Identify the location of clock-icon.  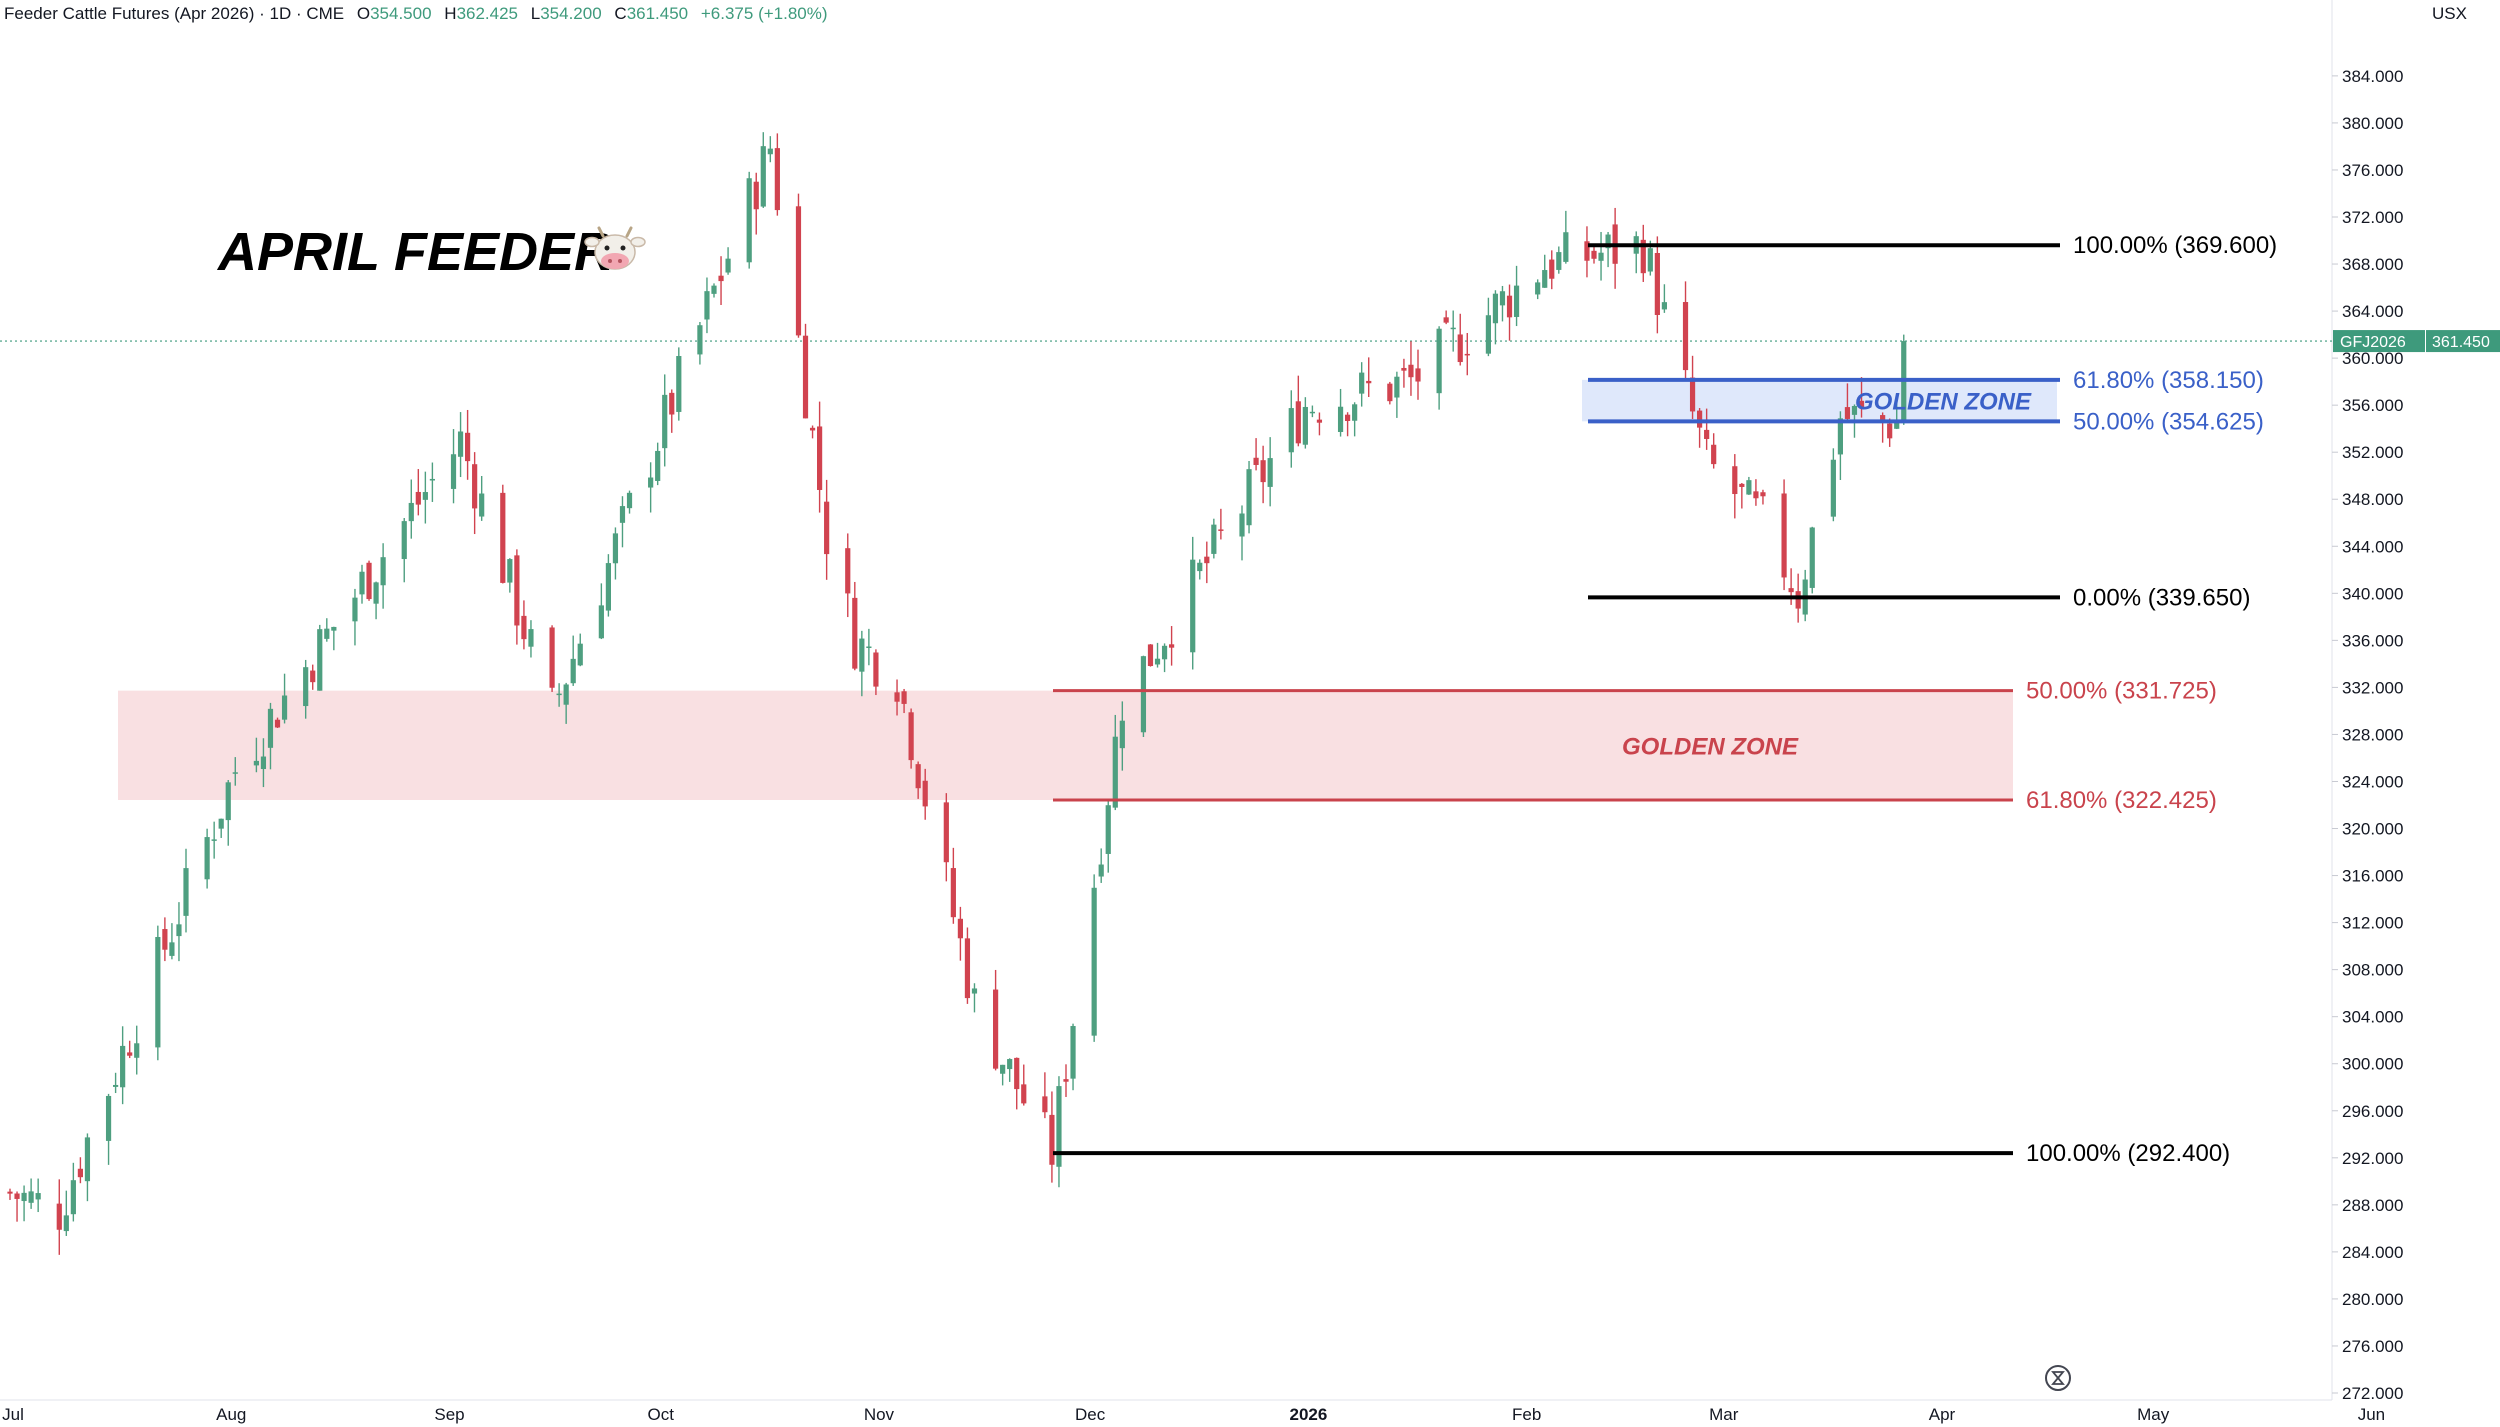
(2058, 1378).